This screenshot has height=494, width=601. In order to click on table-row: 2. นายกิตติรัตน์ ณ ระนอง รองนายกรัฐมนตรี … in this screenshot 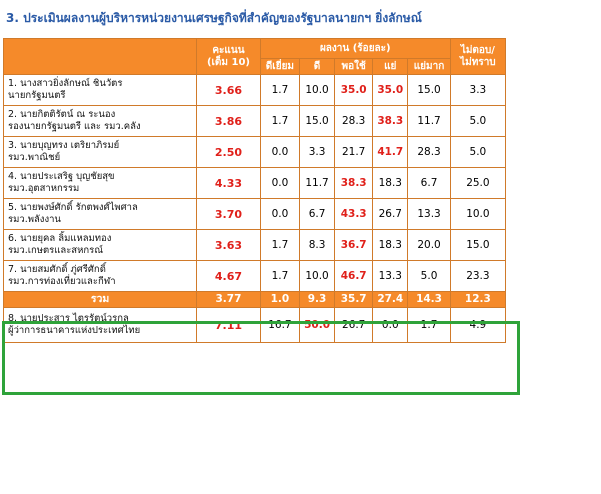, I will do `click(254, 121)`.